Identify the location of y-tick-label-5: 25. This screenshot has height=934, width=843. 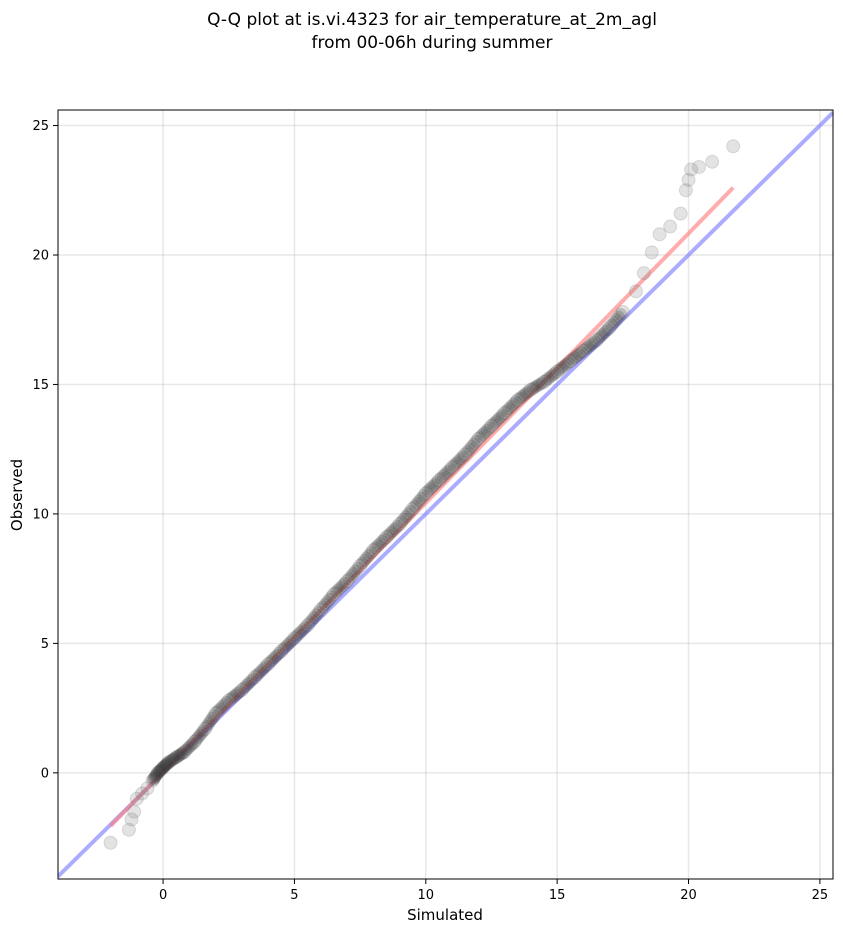
(40, 126).